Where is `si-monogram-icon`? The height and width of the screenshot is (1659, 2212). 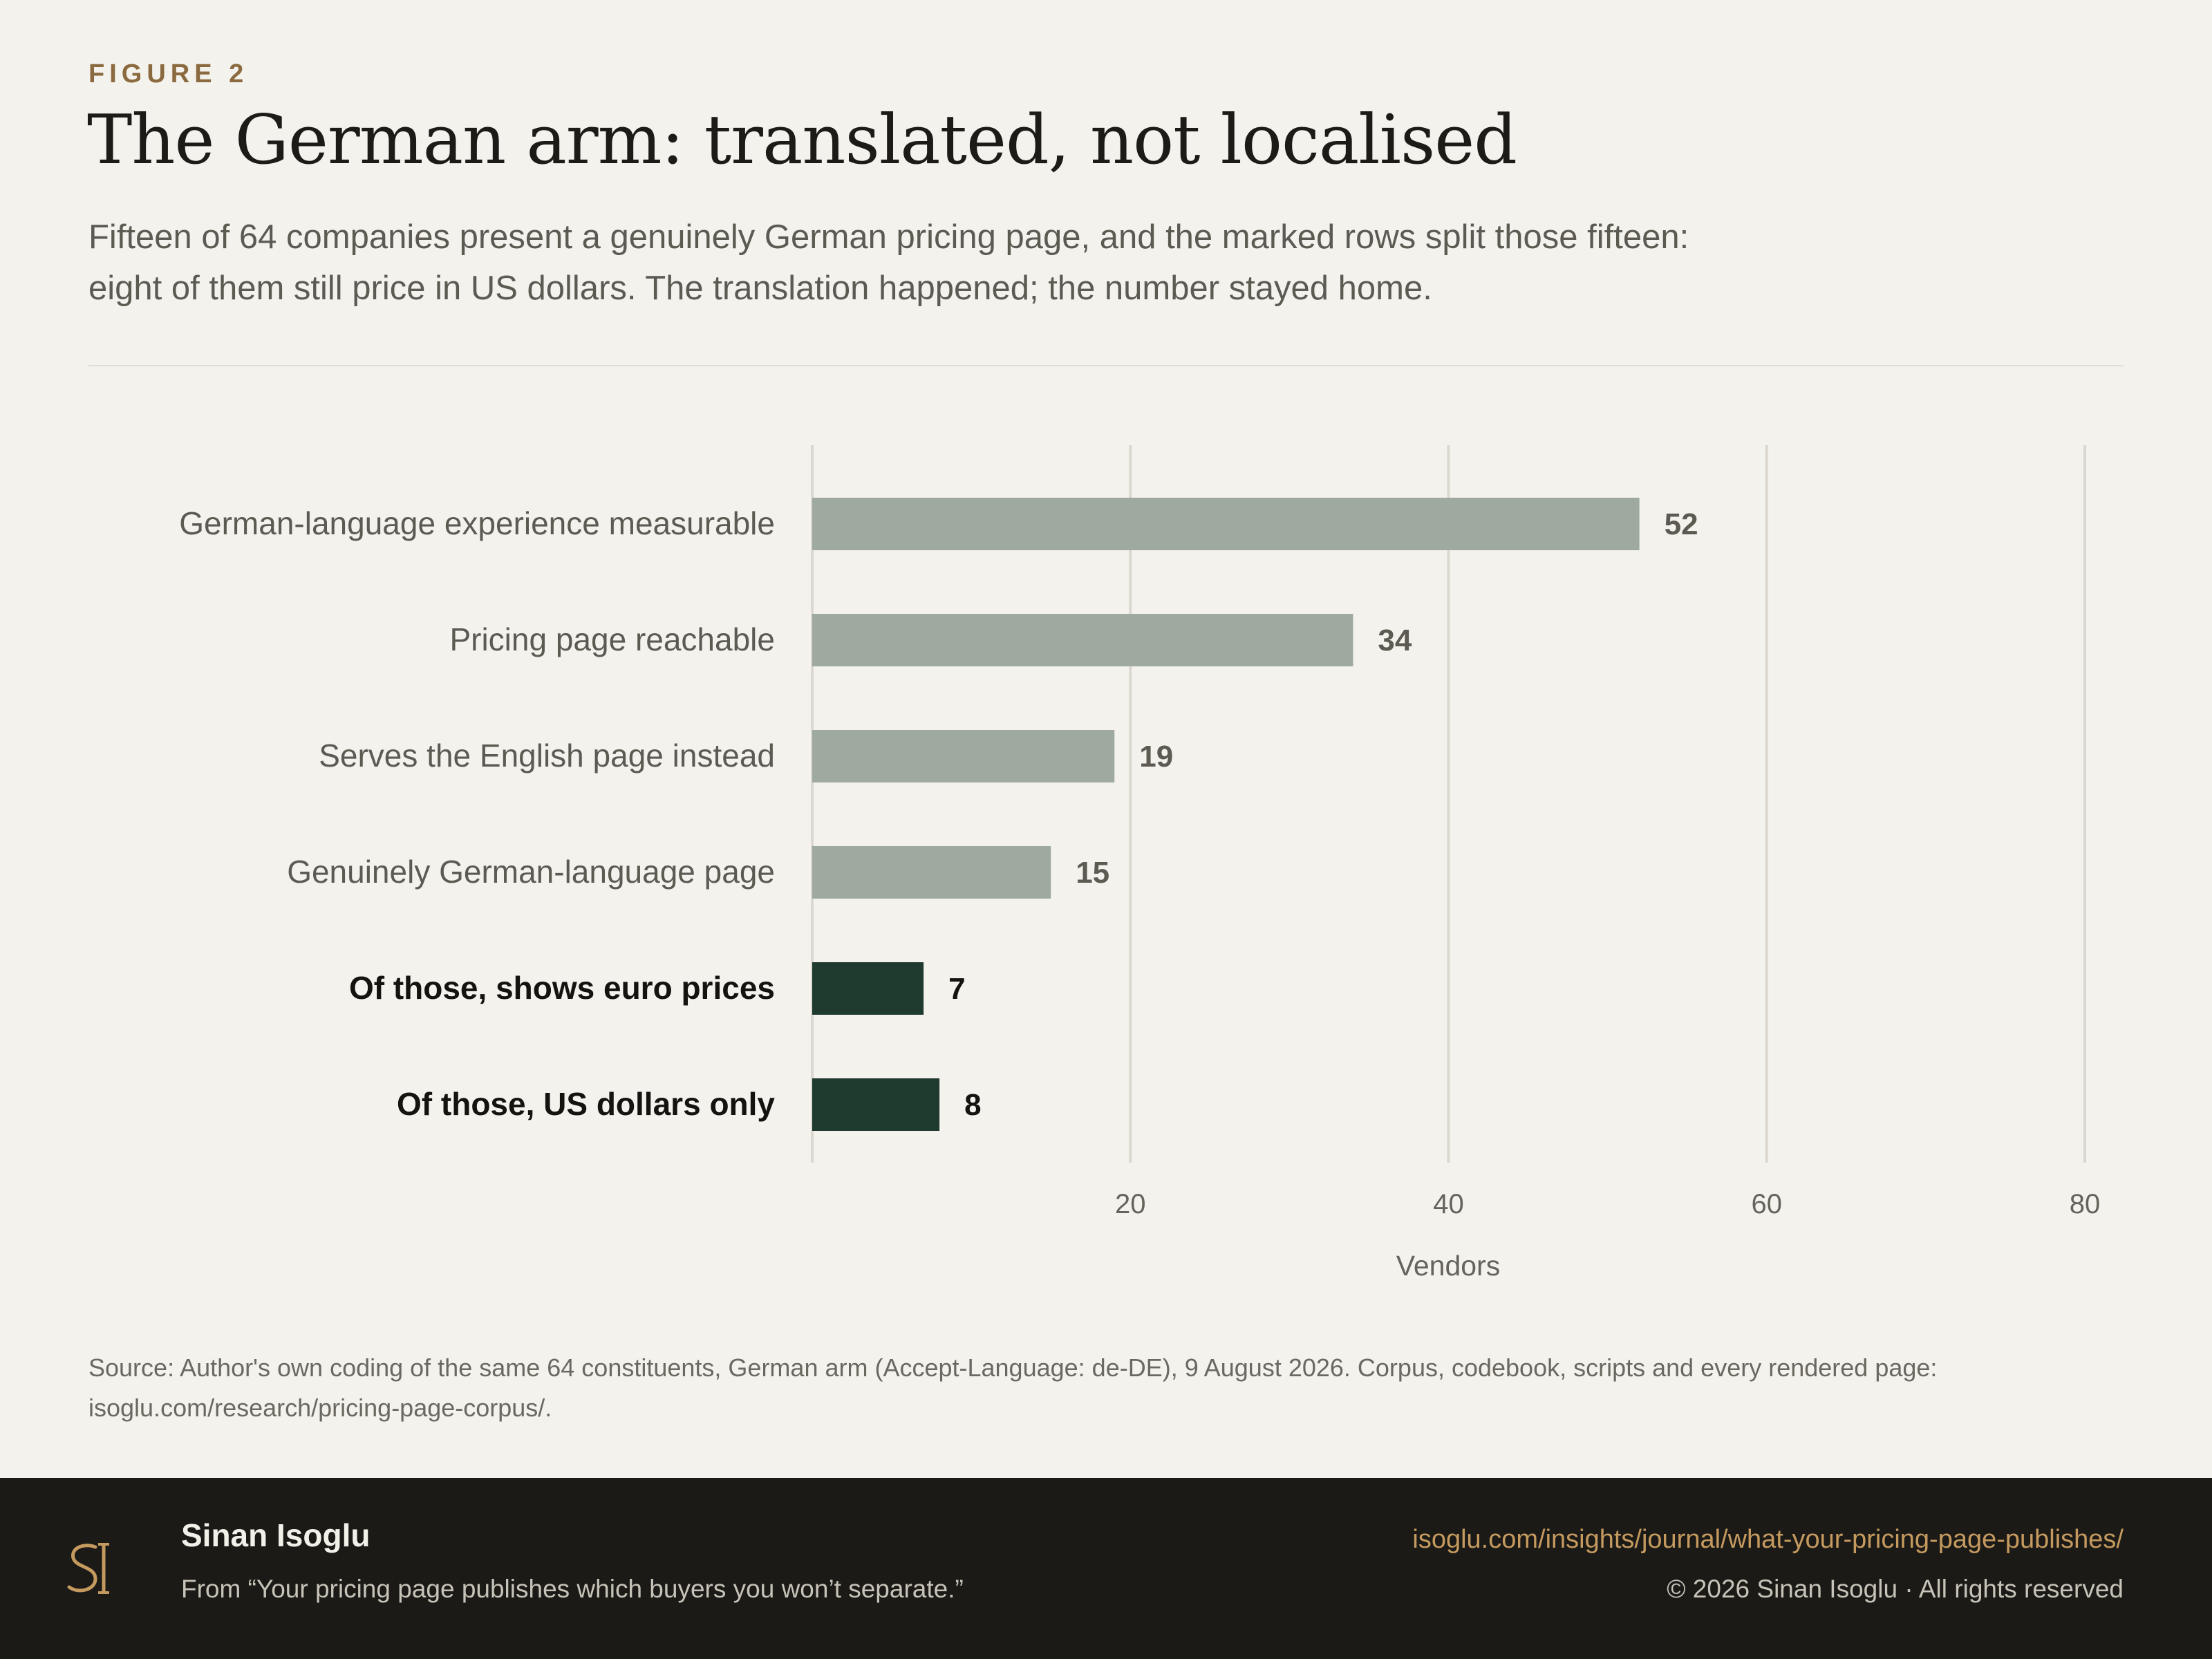
si-monogram-icon is located at coordinates (88, 1568).